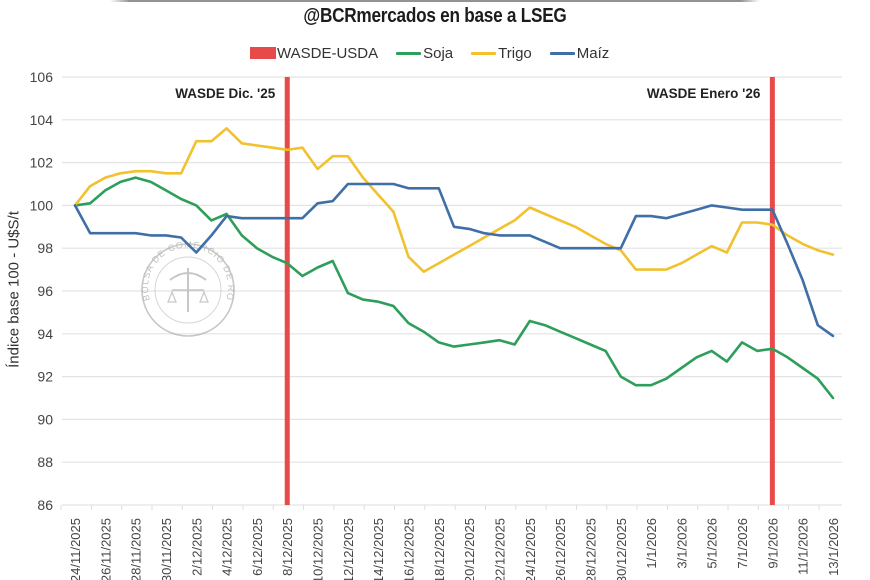  I want to click on x-tick-label: 28/11/2025, so click(136, 549).